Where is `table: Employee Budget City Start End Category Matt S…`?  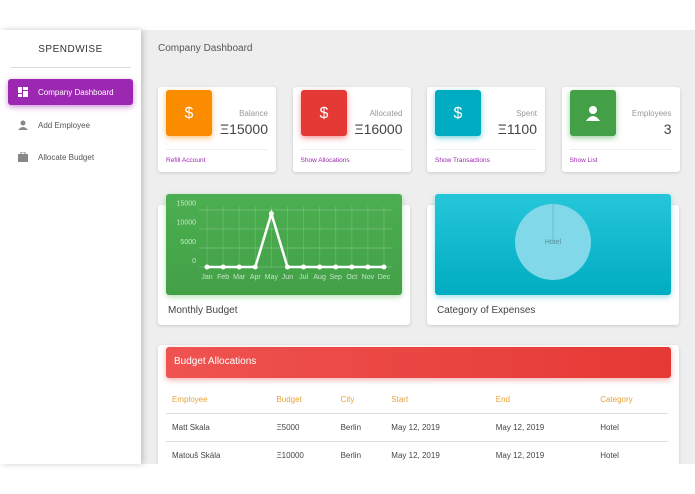 table: Employee Budget City Start End Category Matt S… is located at coordinates (417, 425).